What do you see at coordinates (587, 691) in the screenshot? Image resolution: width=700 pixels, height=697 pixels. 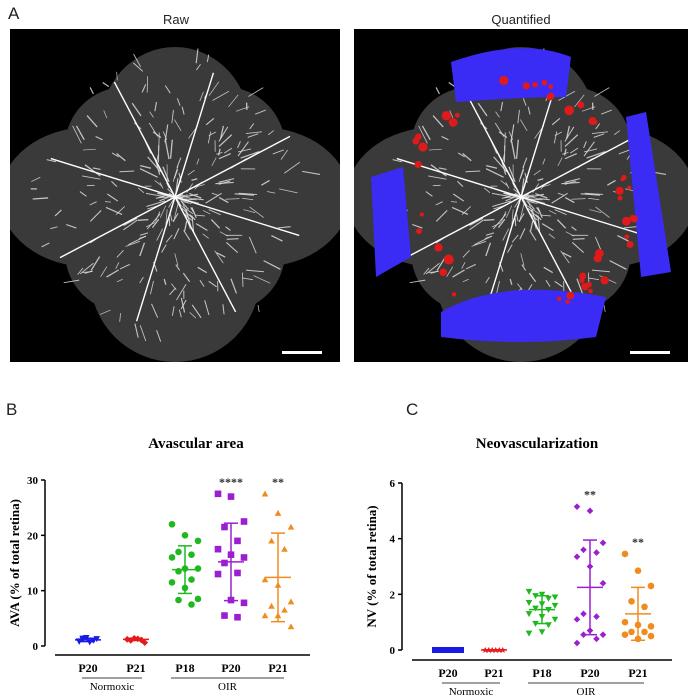 I see `group-label: OIR` at bounding box center [587, 691].